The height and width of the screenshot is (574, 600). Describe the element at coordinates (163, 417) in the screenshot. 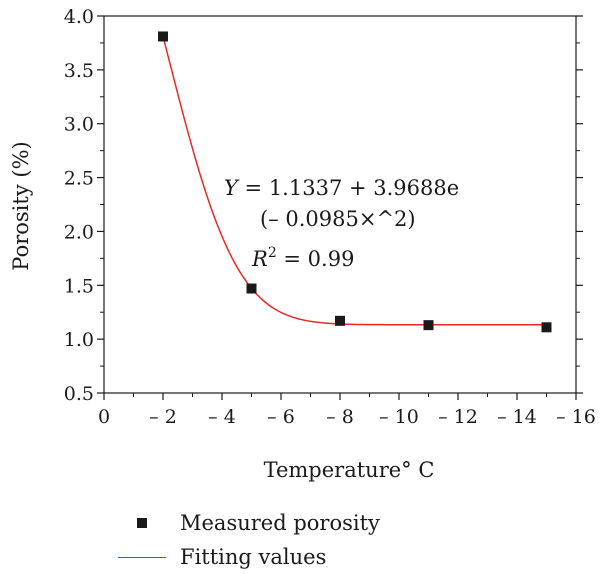

I see `x-tick-label: – 2` at that location.